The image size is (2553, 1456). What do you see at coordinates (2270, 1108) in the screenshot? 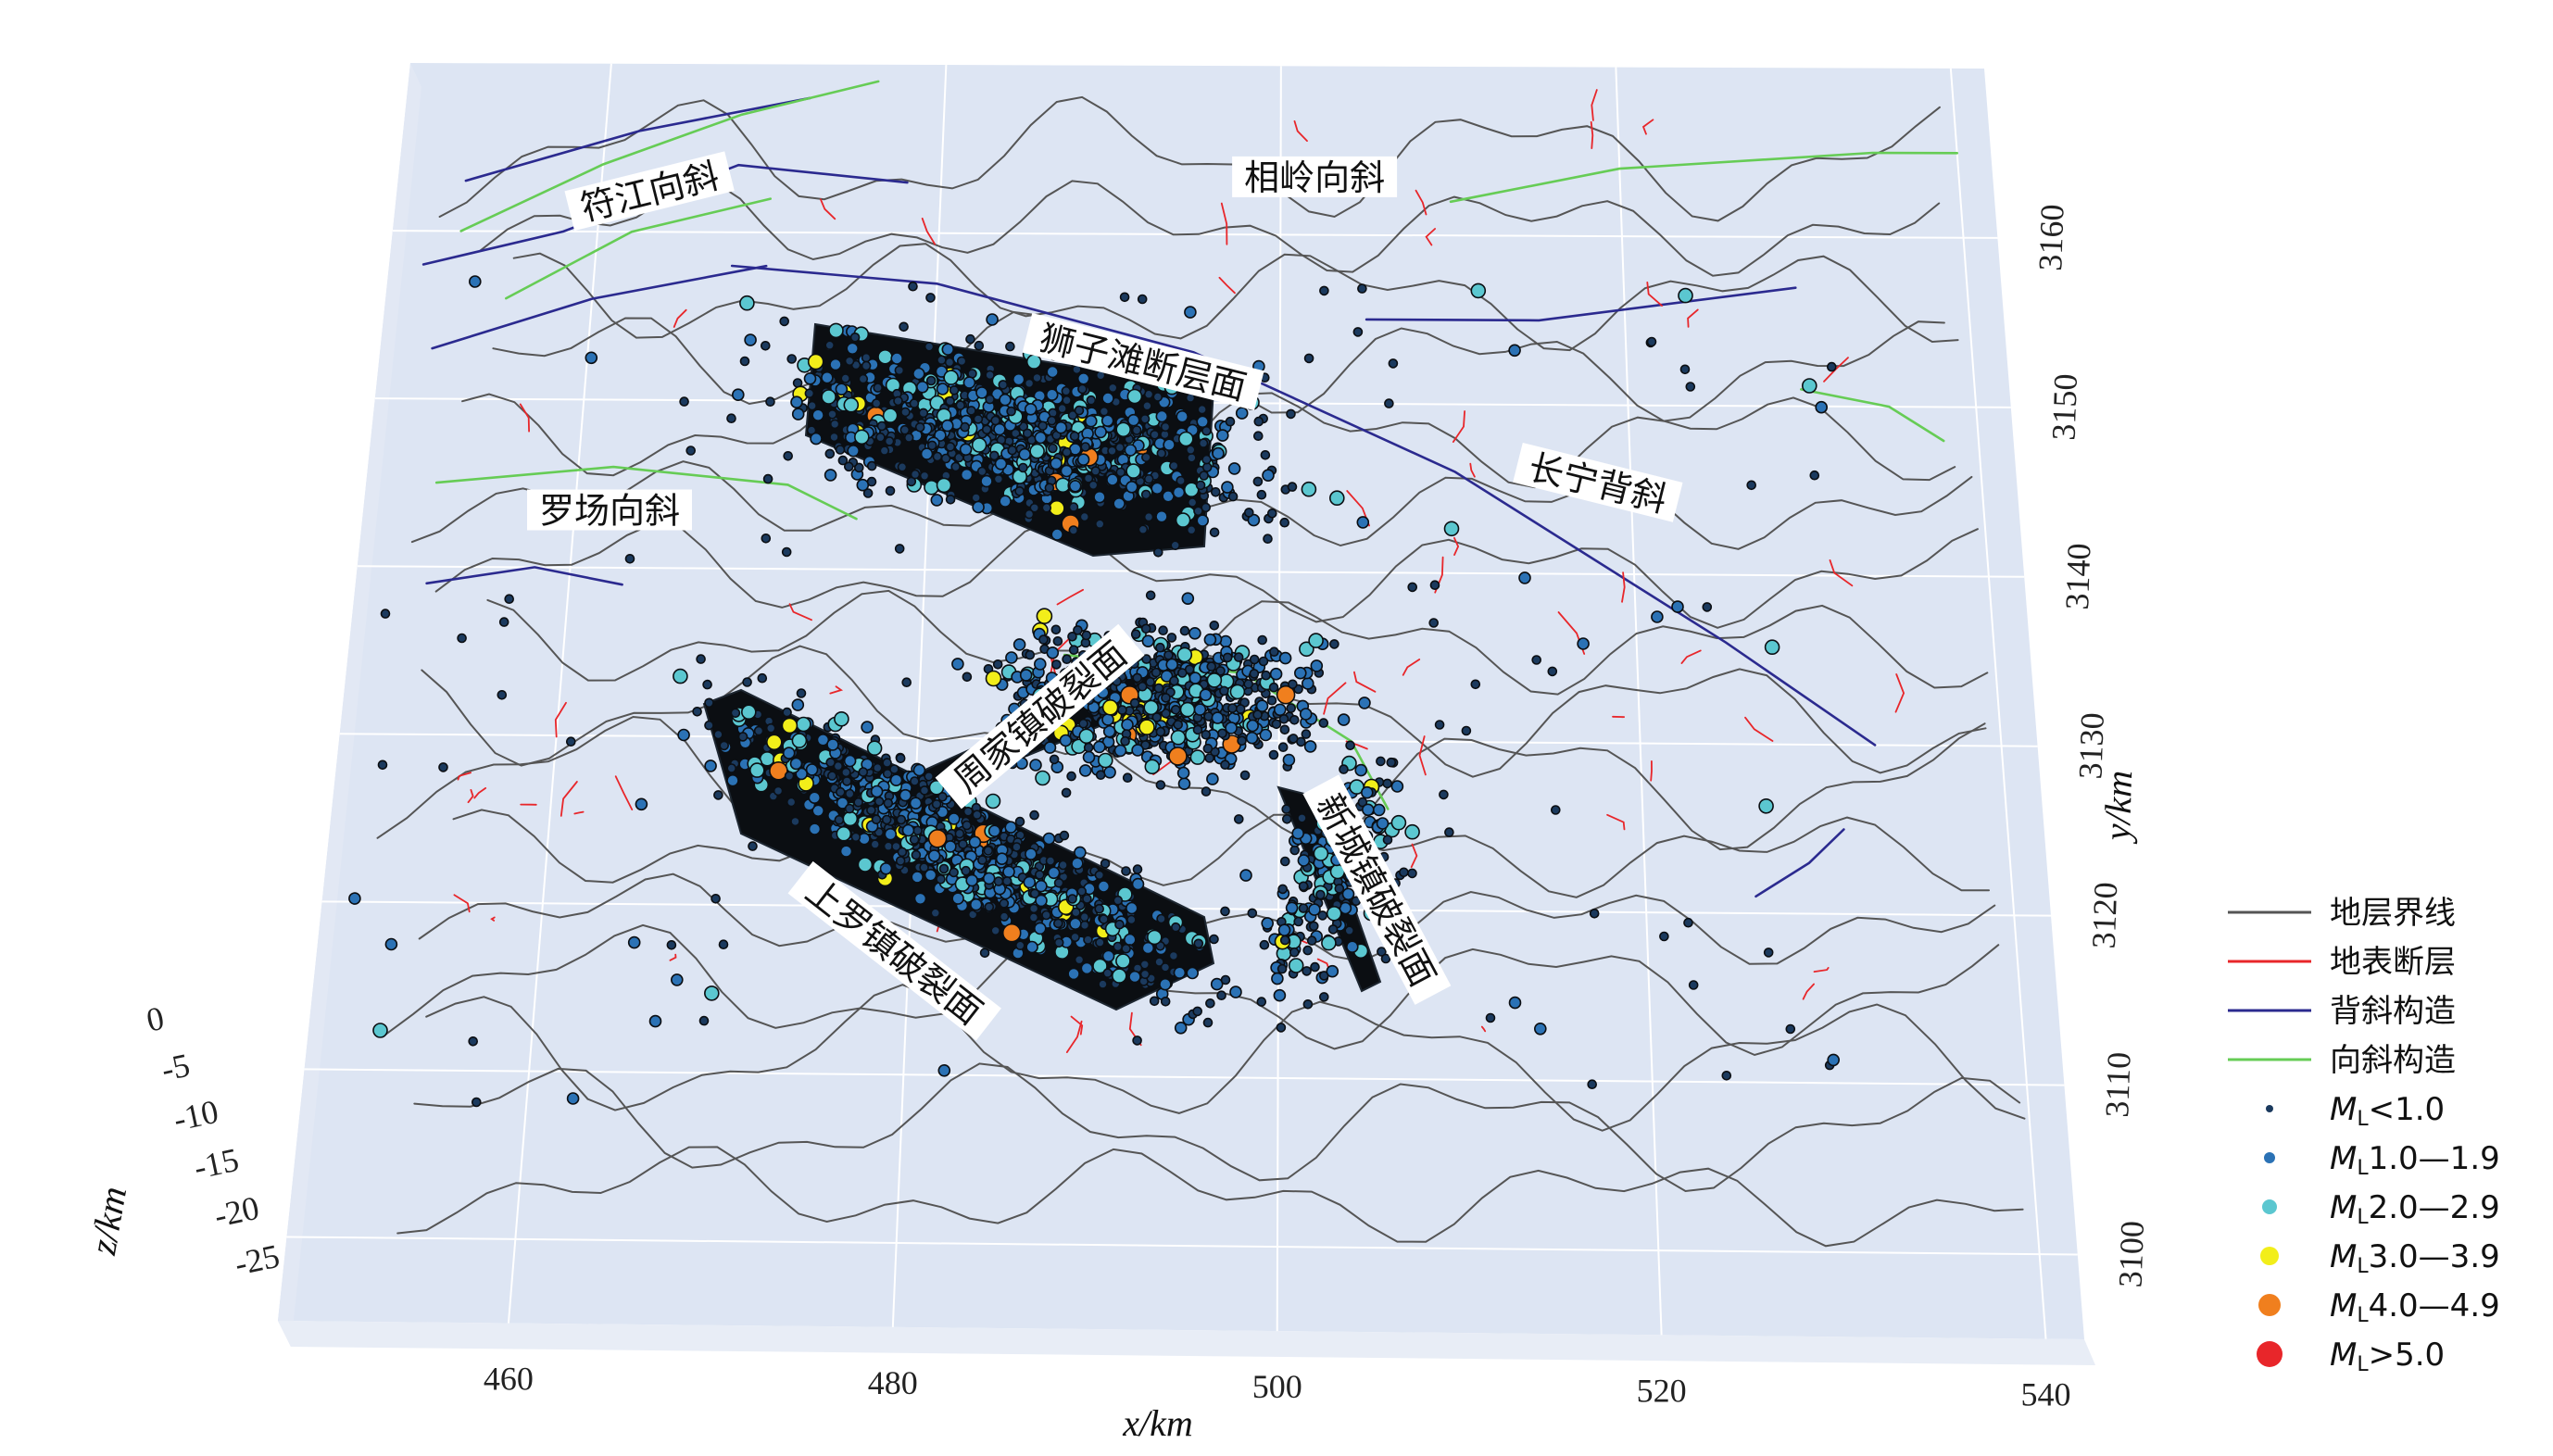
I see `legend-swatch` at bounding box center [2270, 1108].